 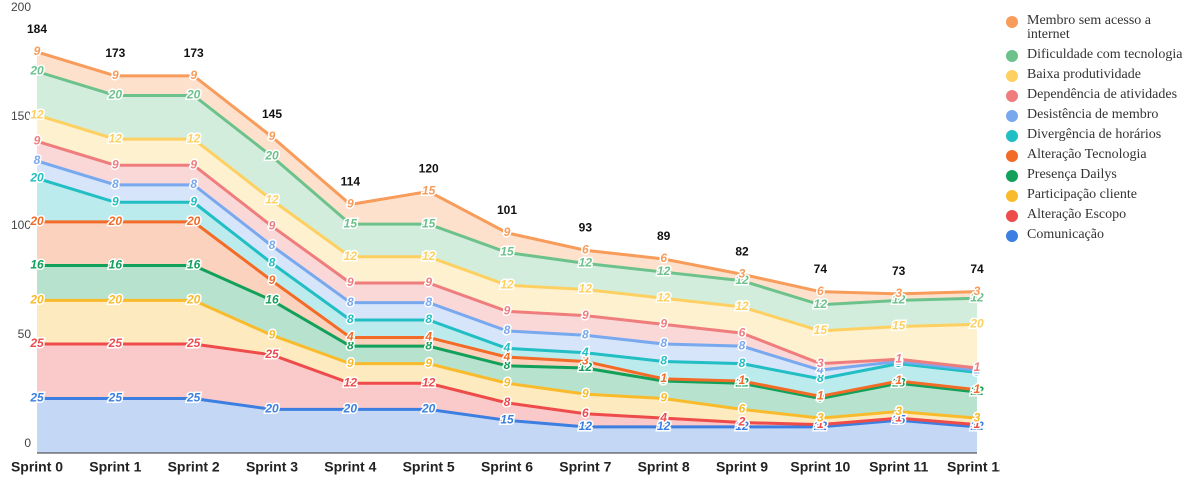 I want to click on y-tick-label: 150, so click(x=21, y=116).